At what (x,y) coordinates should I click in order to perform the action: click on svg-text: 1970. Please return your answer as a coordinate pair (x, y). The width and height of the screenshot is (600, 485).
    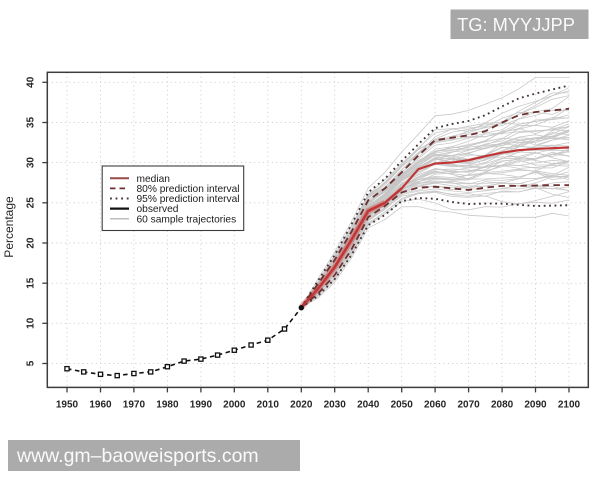
    Looking at the image, I should click on (134, 405).